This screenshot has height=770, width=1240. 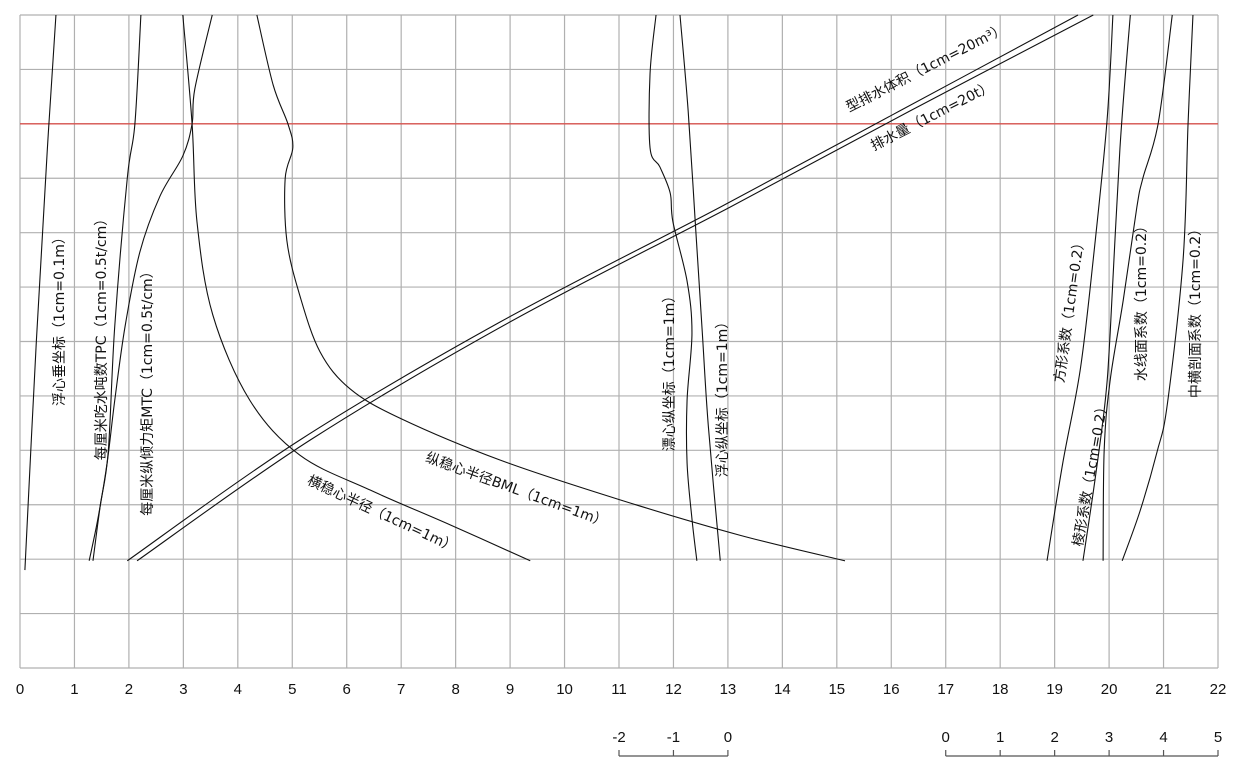 What do you see at coordinates (673, 737) in the screenshot?
I see `aux-scale-label: -1` at bounding box center [673, 737].